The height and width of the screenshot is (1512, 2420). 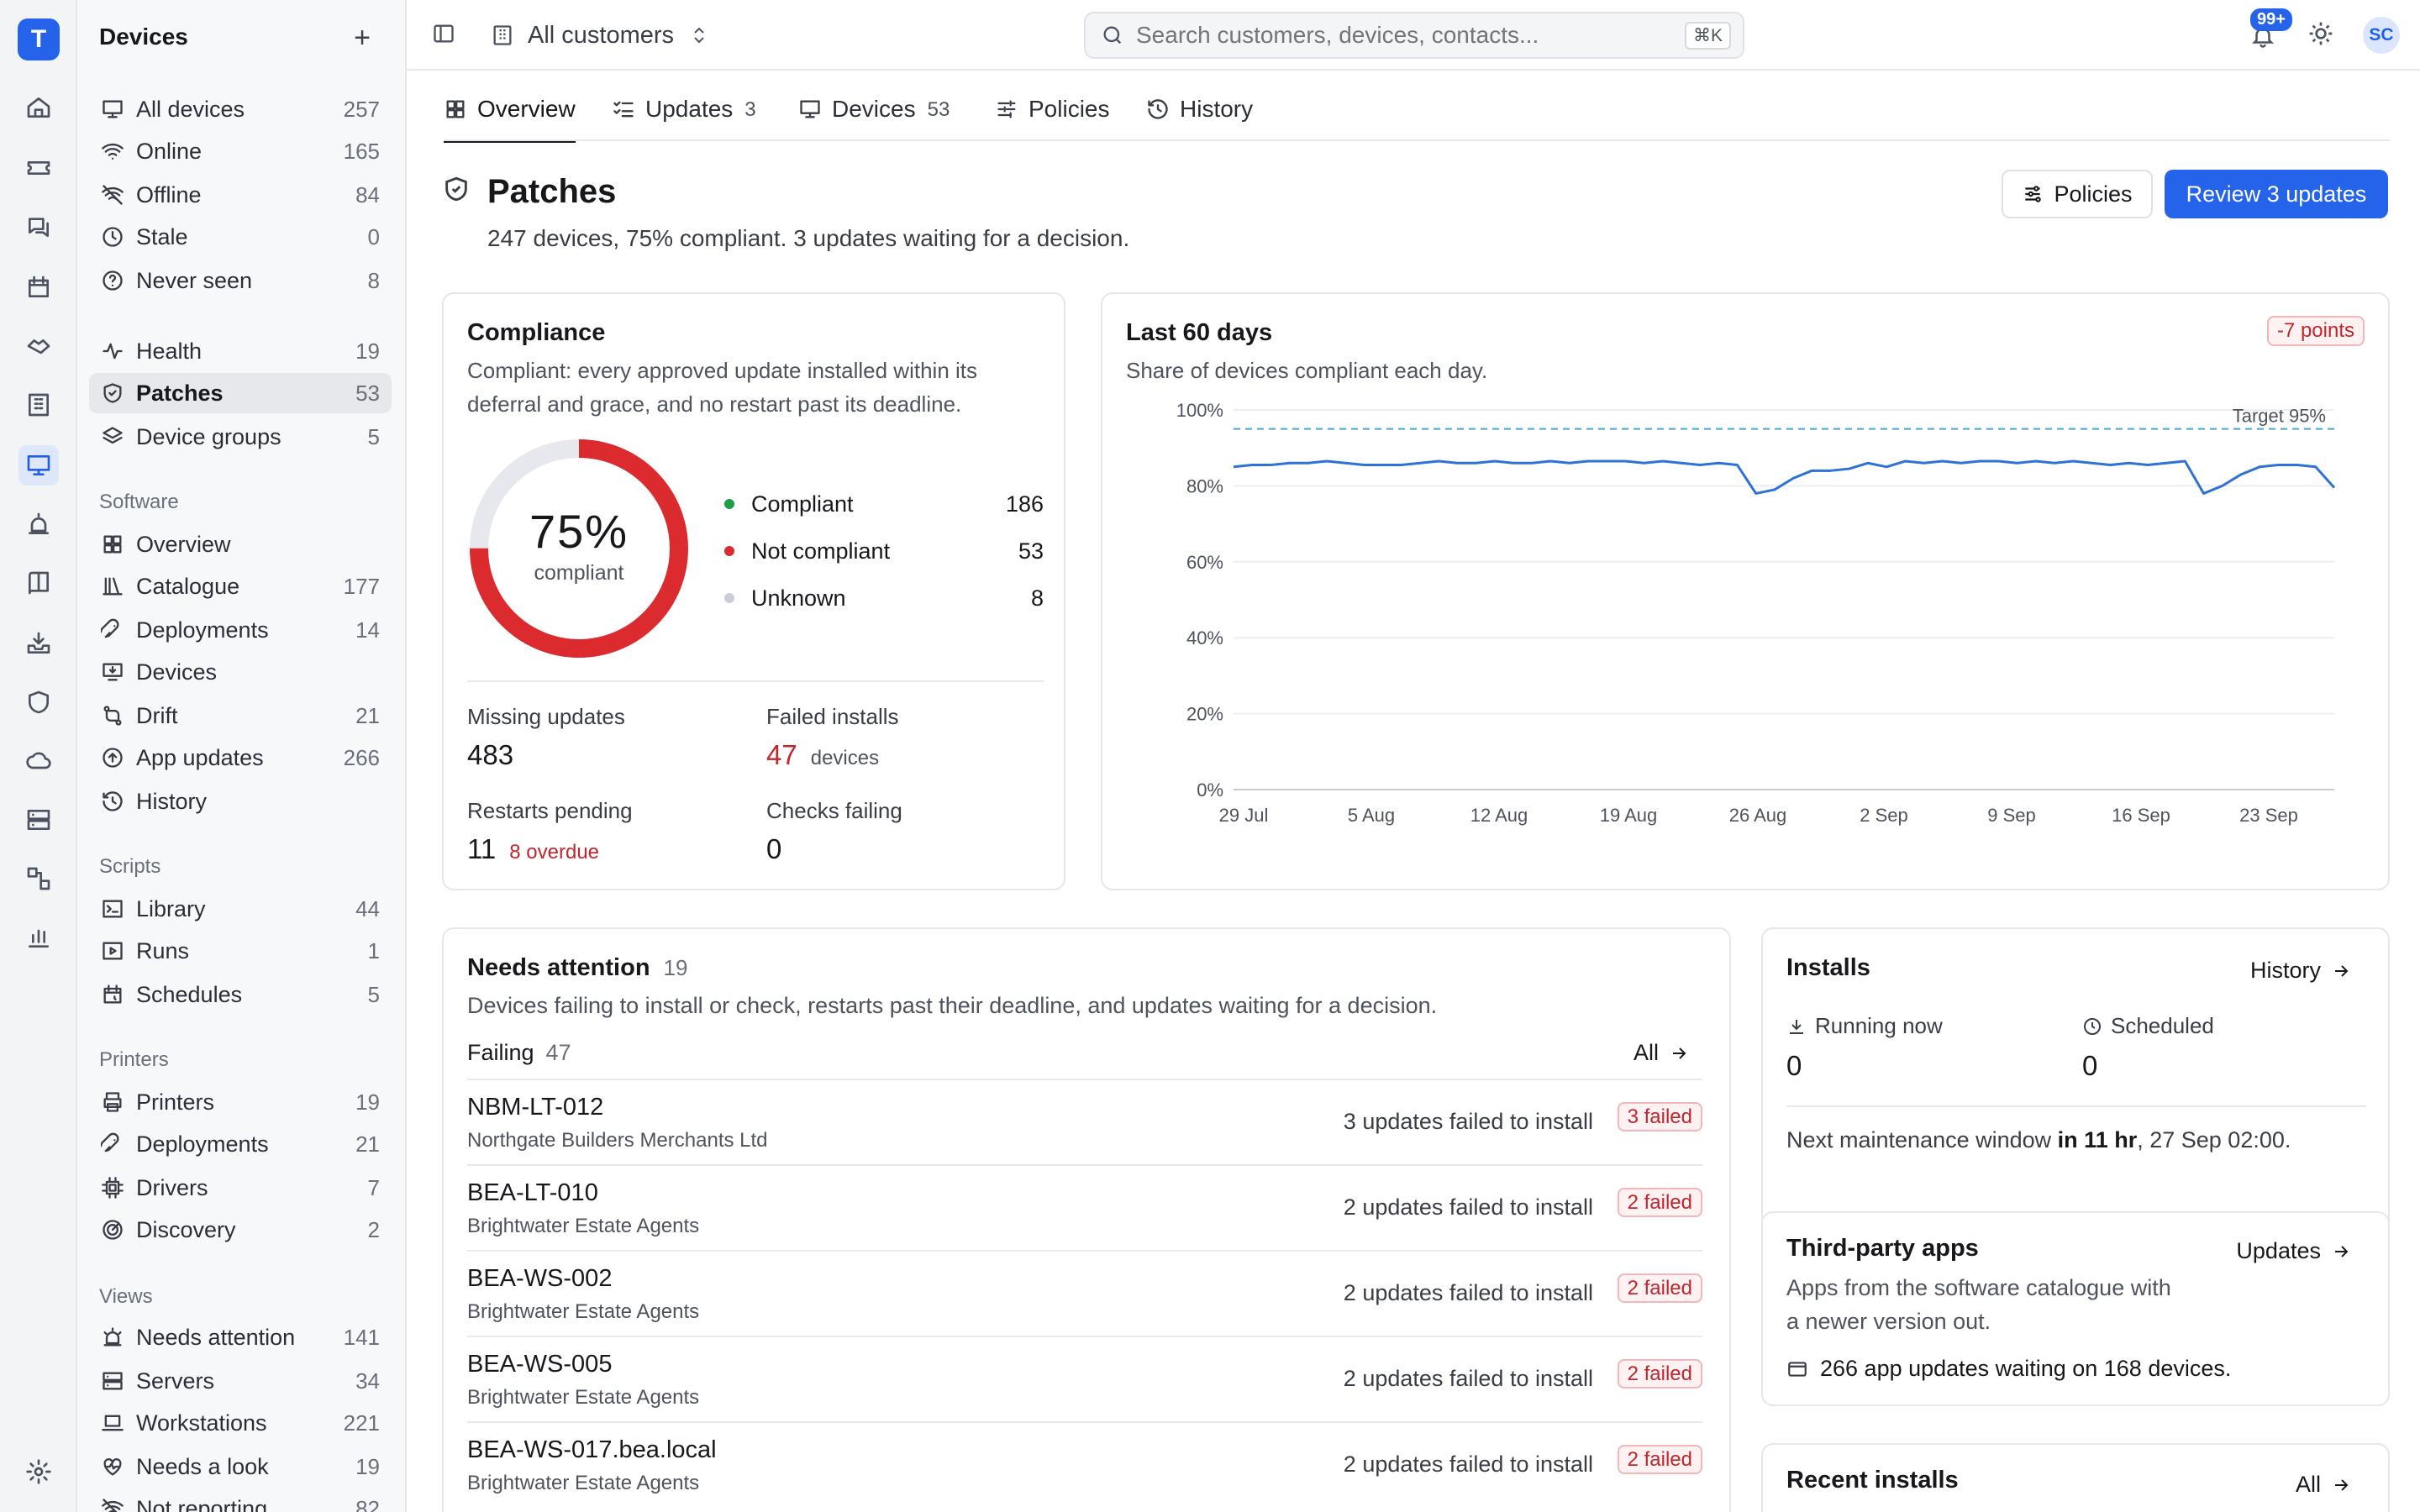 I want to click on notifications-button: 99+, so click(x=2271, y=30).